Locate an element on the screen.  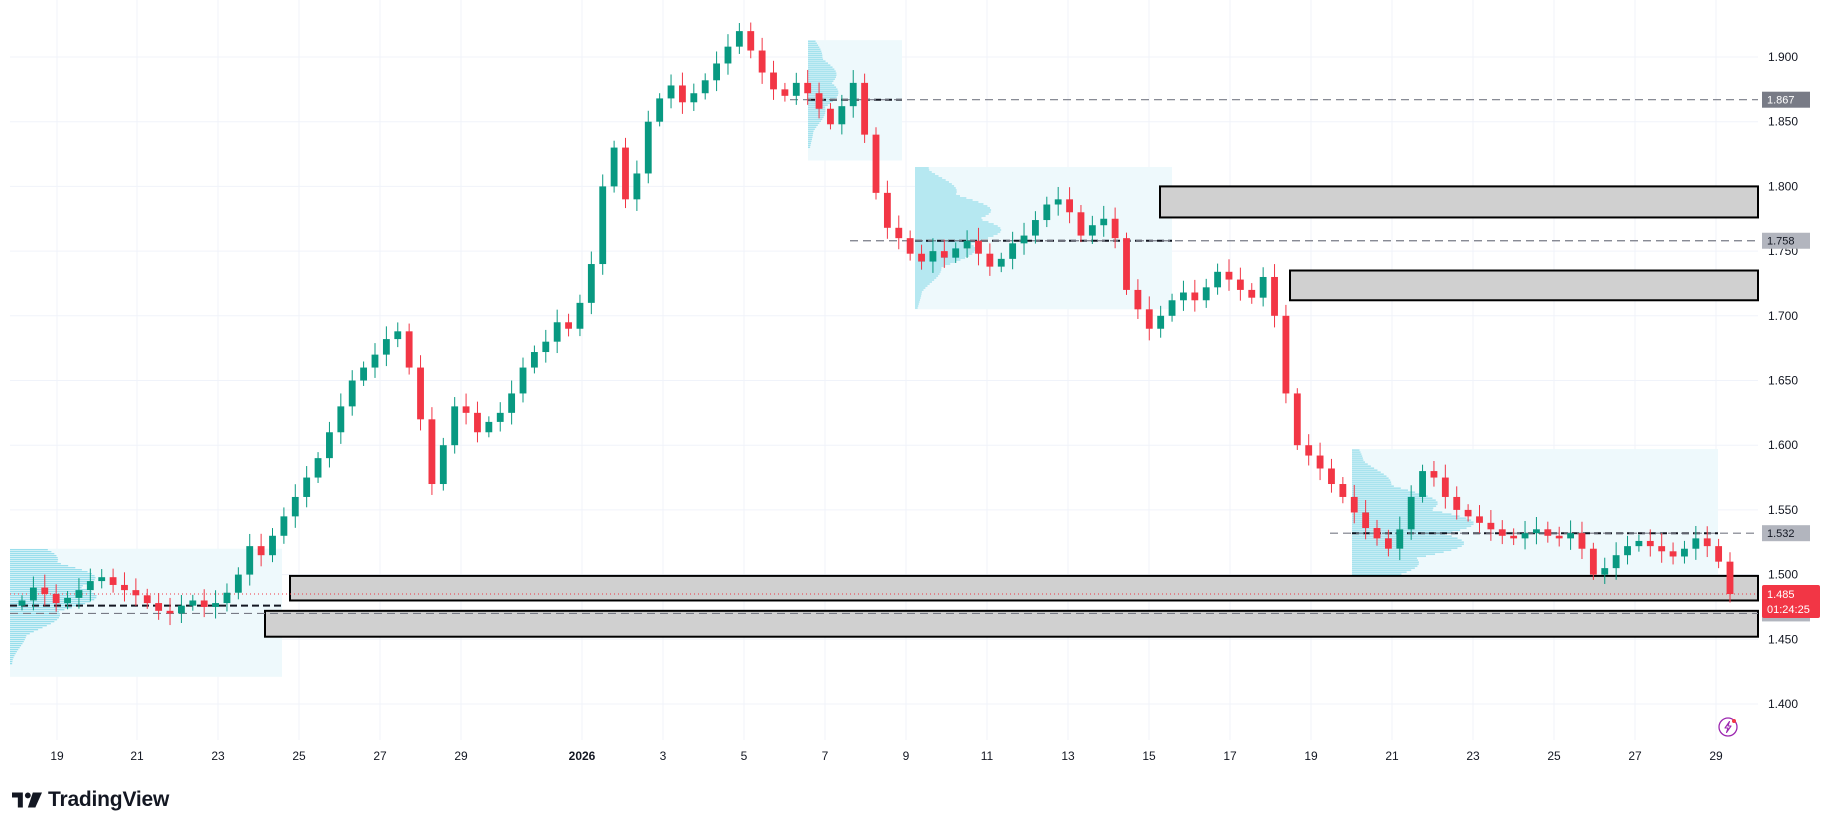
price-level-badge-text: 1.532 is located at coordinates (1781, 534).